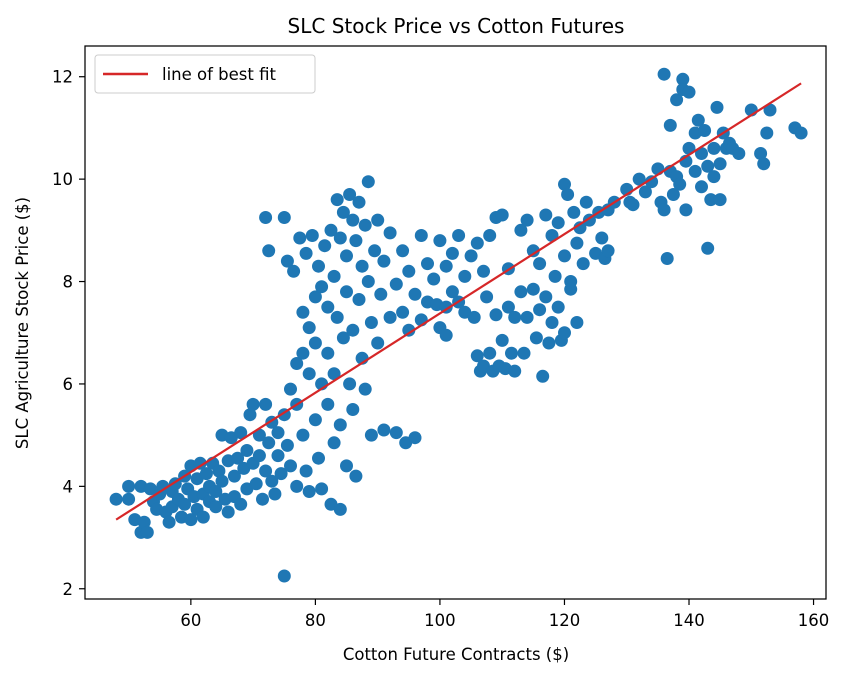  I want to click on y-tick-label: 10, so click(62, 179).